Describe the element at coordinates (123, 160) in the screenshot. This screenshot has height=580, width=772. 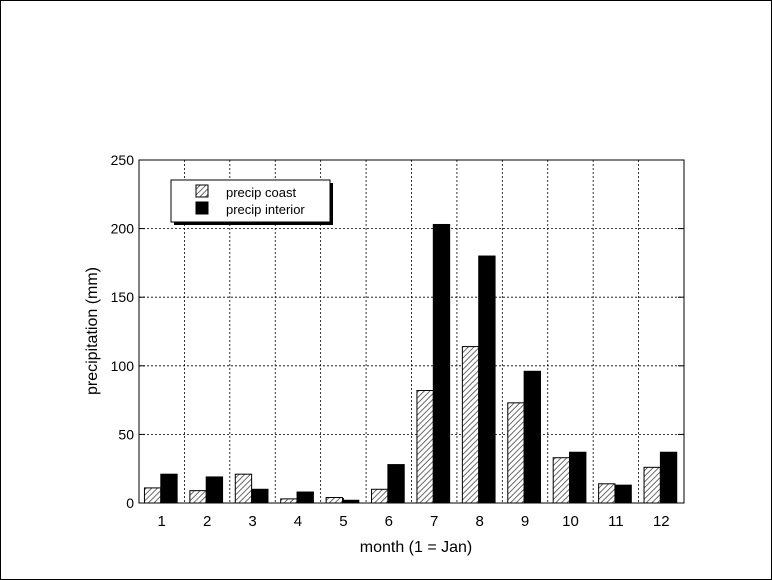
I see `y-tick-label: 250` at that location.